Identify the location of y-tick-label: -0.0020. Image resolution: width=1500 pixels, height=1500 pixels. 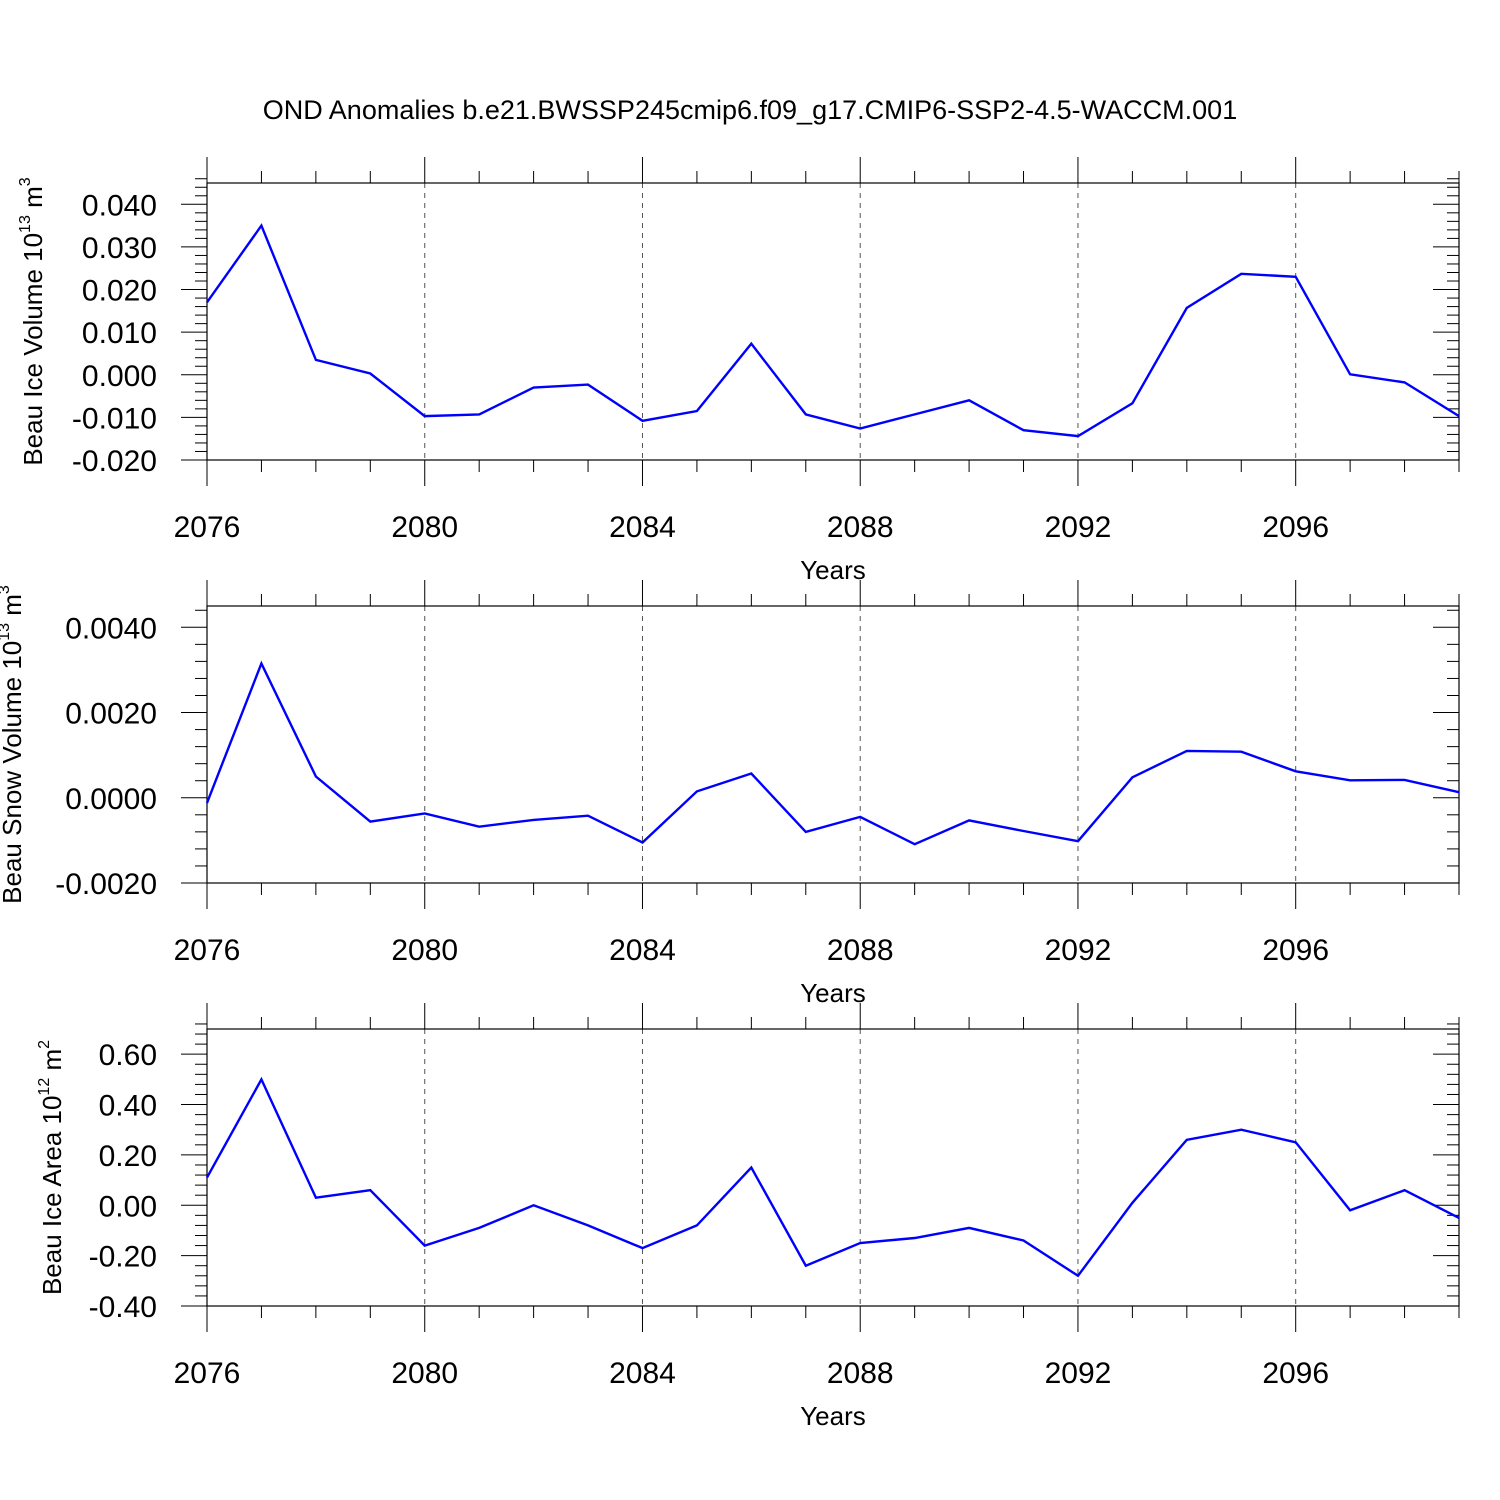
(106, 884).